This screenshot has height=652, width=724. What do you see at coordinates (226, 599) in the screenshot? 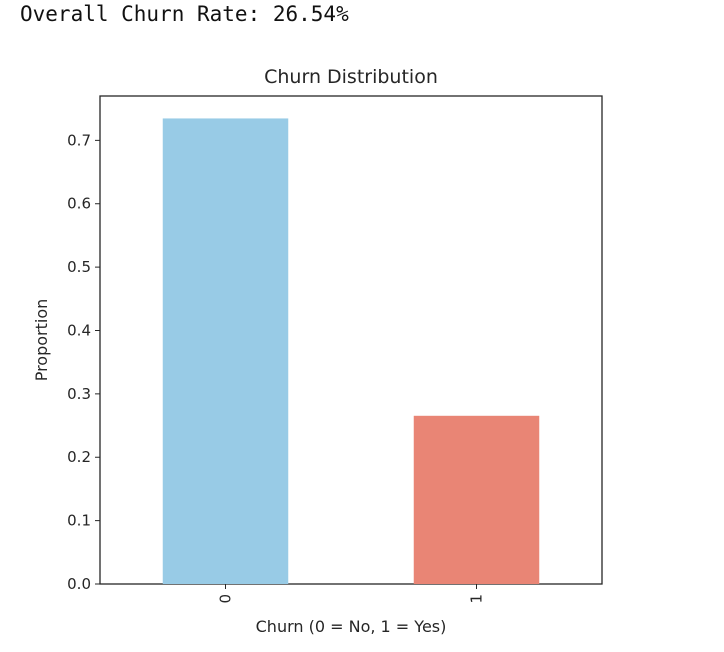
I see `x-tick-label: 0` at bounding box center [226, 599].